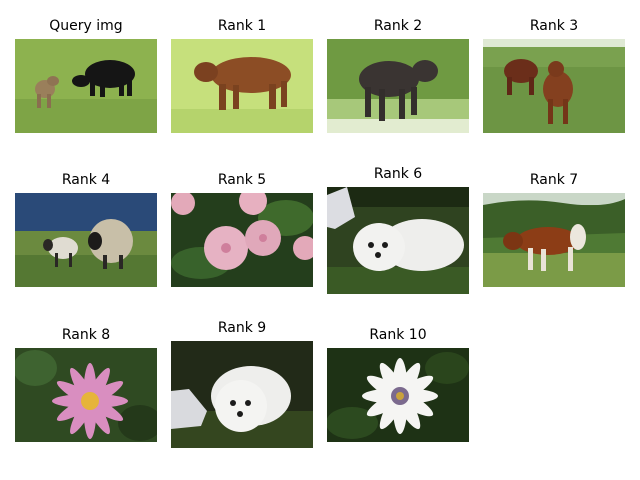 The image size is (640, 480). I want to click on panel-query: Query img, so click(86, 75).